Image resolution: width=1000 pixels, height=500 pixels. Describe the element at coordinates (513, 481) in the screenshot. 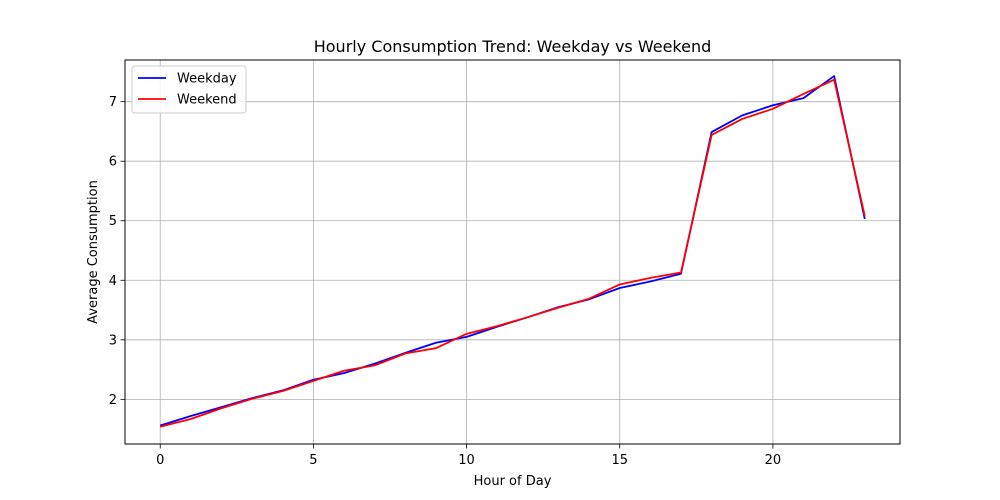

I see `x-axis-label: Hour of Day` at that location.